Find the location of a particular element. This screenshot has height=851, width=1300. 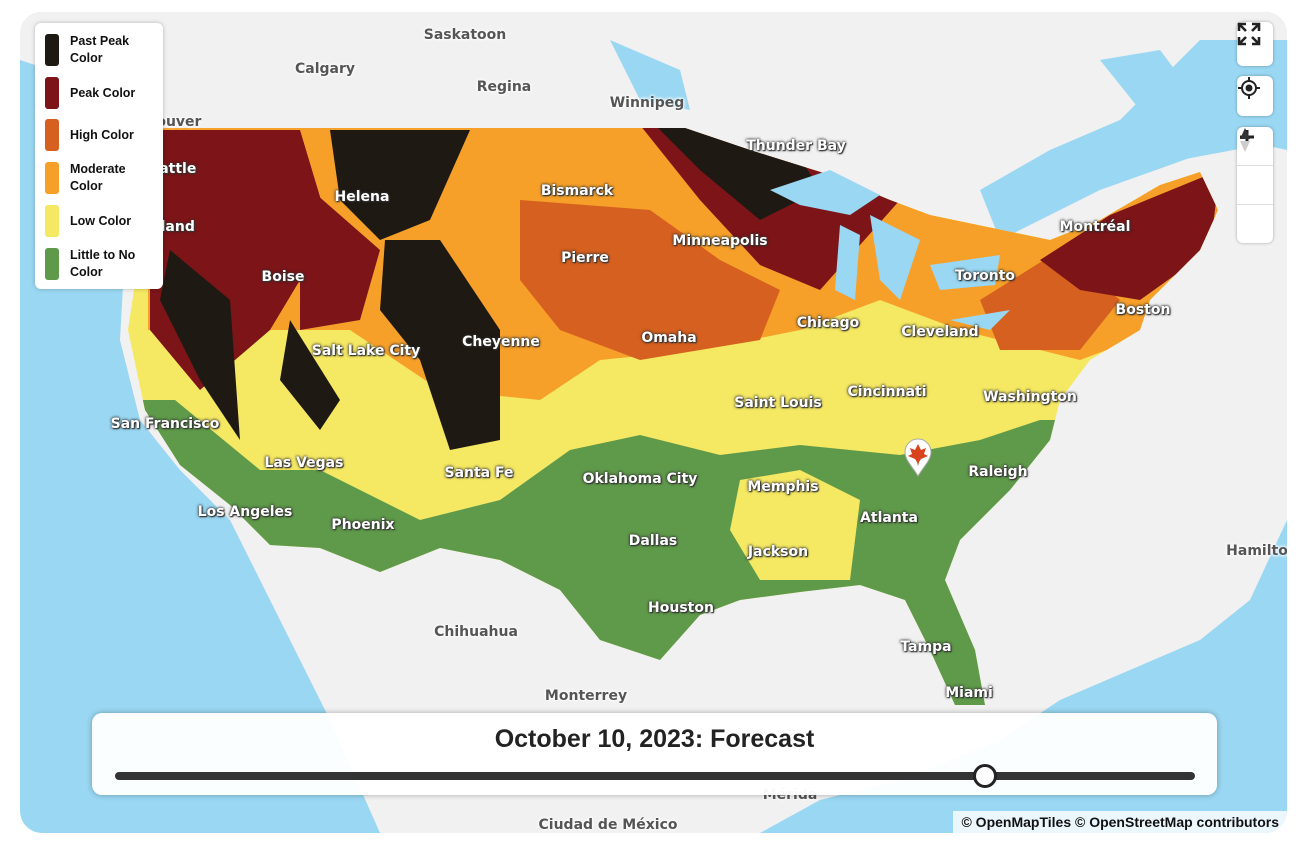

city-label: Chicago is located at coordinates (828, 323).